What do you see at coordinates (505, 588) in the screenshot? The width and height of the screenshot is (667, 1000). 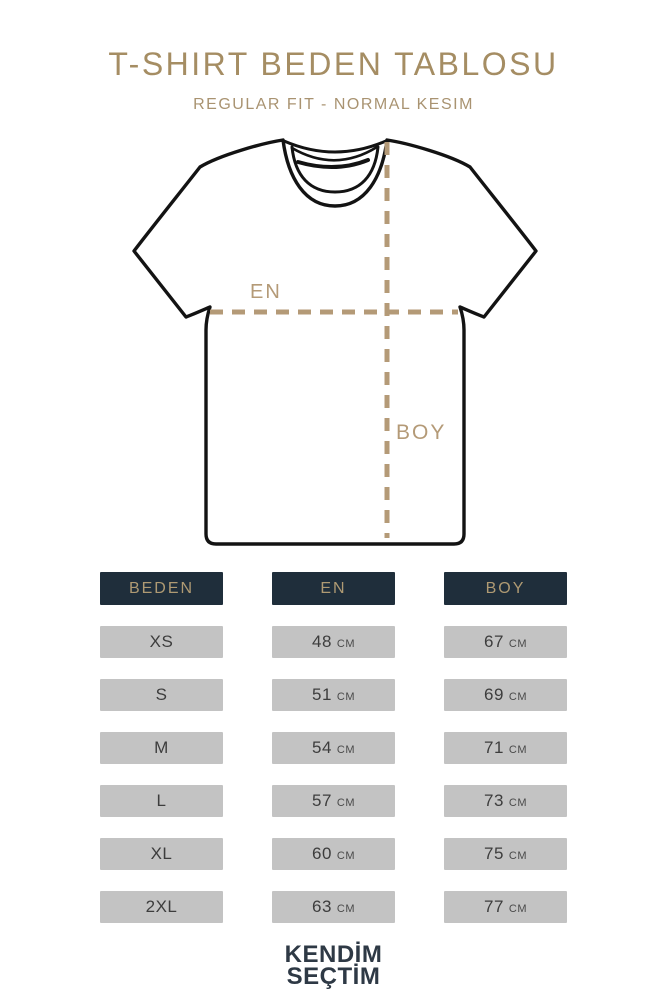 I see `table-header-boy: BOY` at bounding box center [505, 588].